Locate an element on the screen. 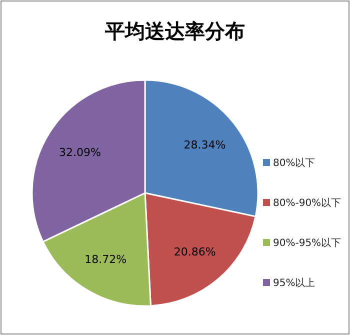 The image size is (350, 335). legend-label: 80%以下 is located at coordinates (294, 163).